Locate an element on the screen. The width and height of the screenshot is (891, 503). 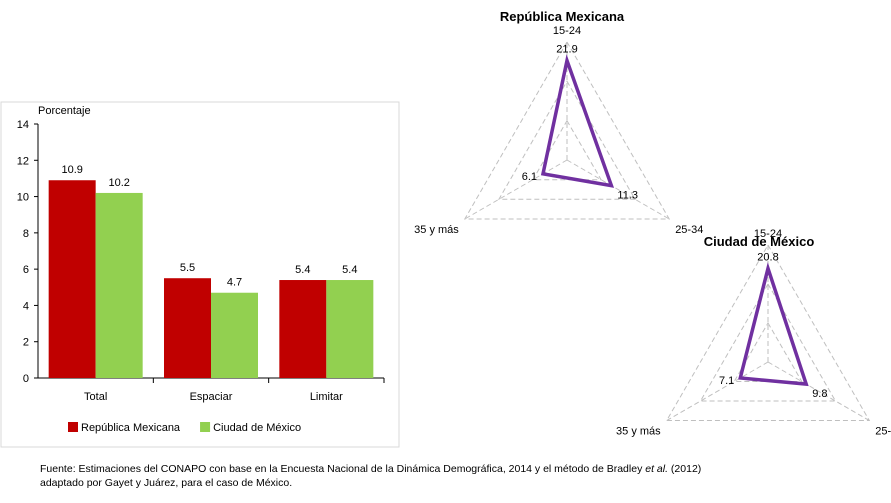
source-text-1b: (2012) is located at coordinates (685, 469).